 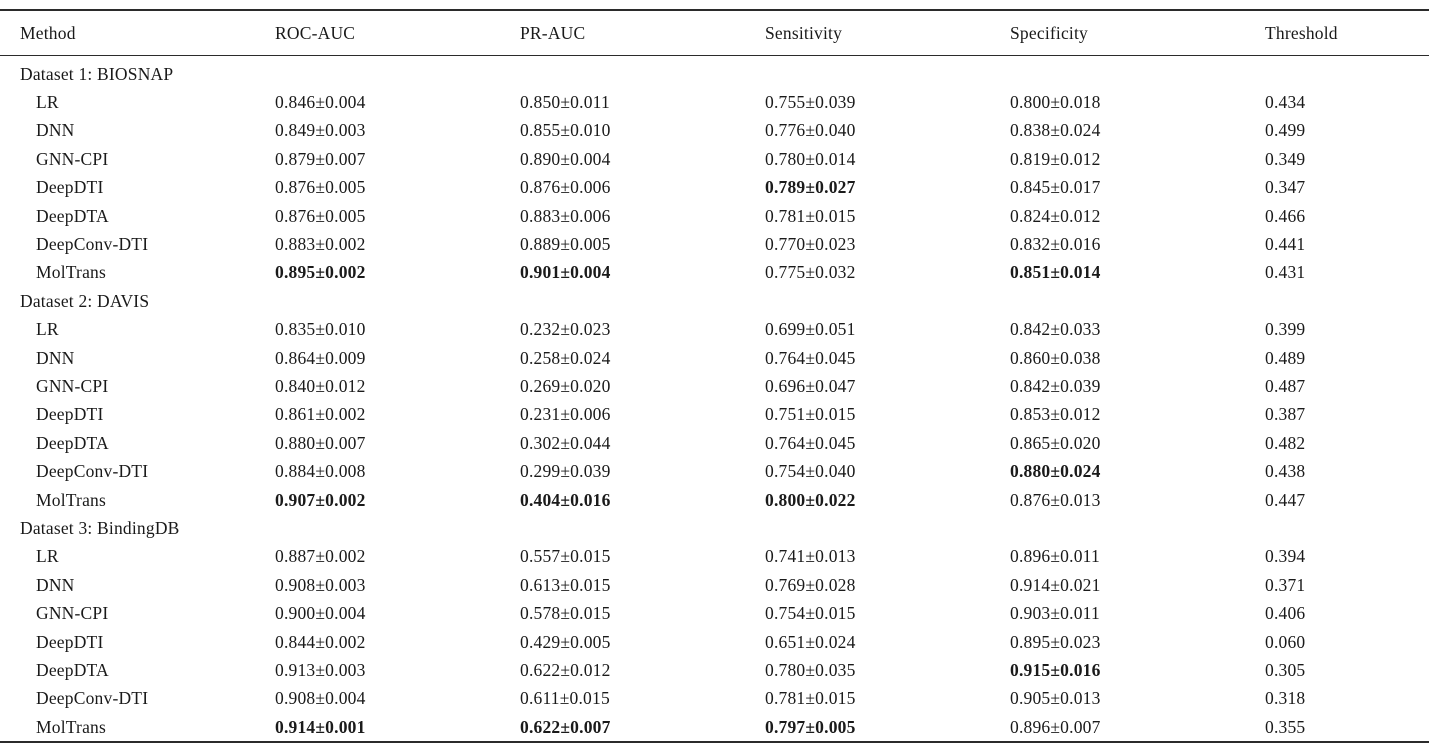 What do you see at coordinates (1285, 471) in the screenshot?
I see `metric-cell-threshold: 0.438` at bounding box center [1285, 471].